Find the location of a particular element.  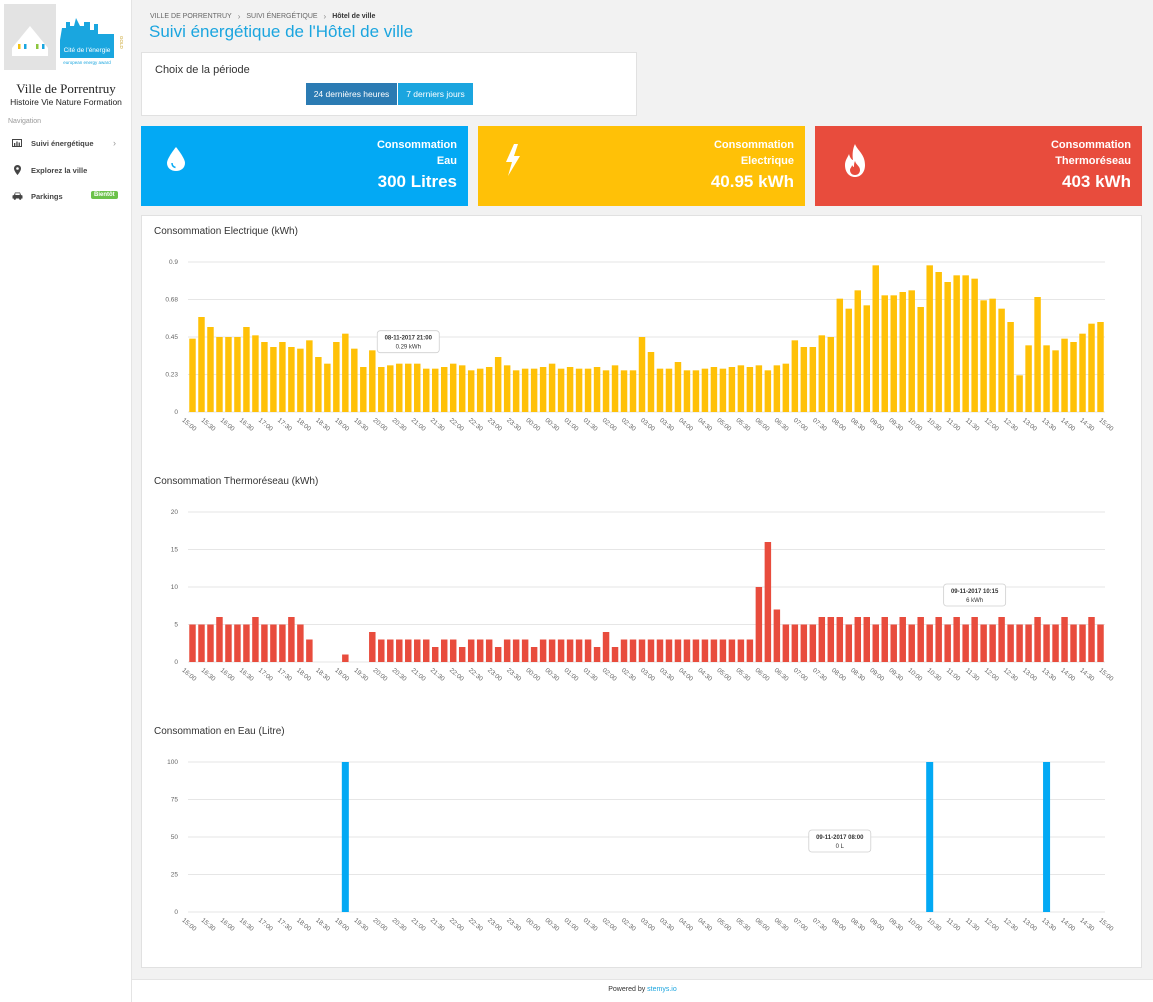

x-tick-label: 03:30 is located at coordinates (666, 425).